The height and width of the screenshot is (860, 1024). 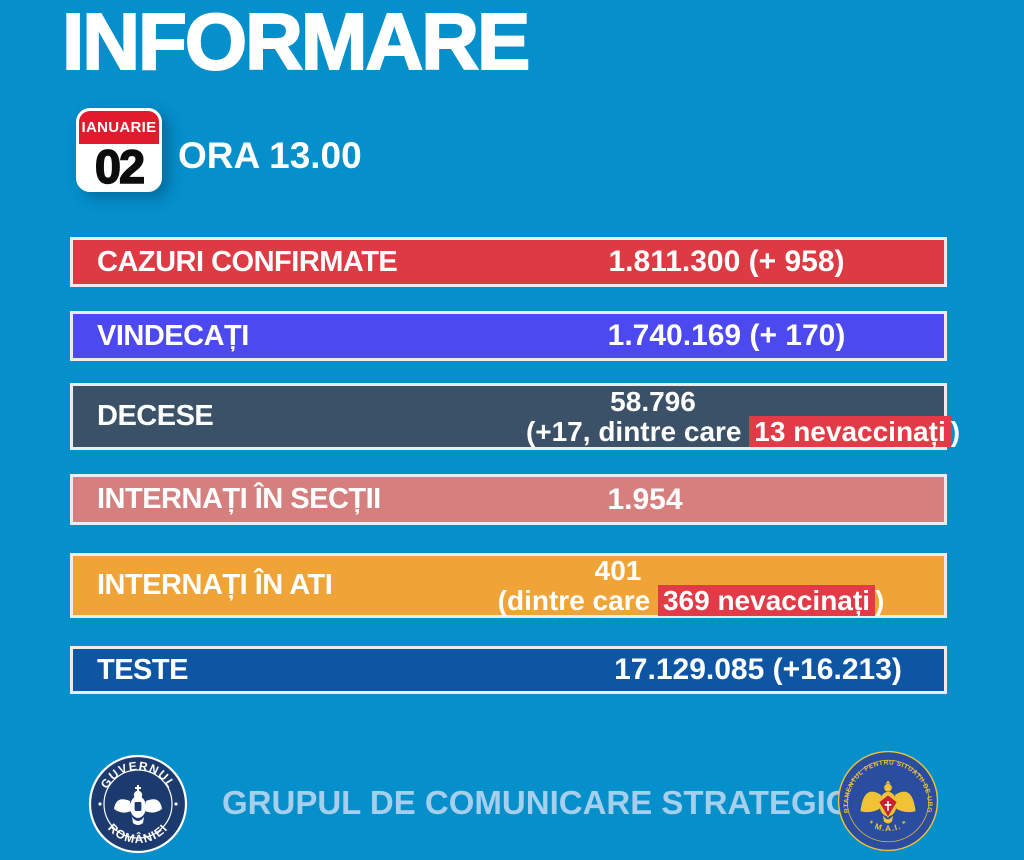 What do you see at coordinates (508, 670) in the screenshot?
I see `stat-bar-tests: TESTE 17.129.085 (+16.213)` at bounding box center [508, 670].